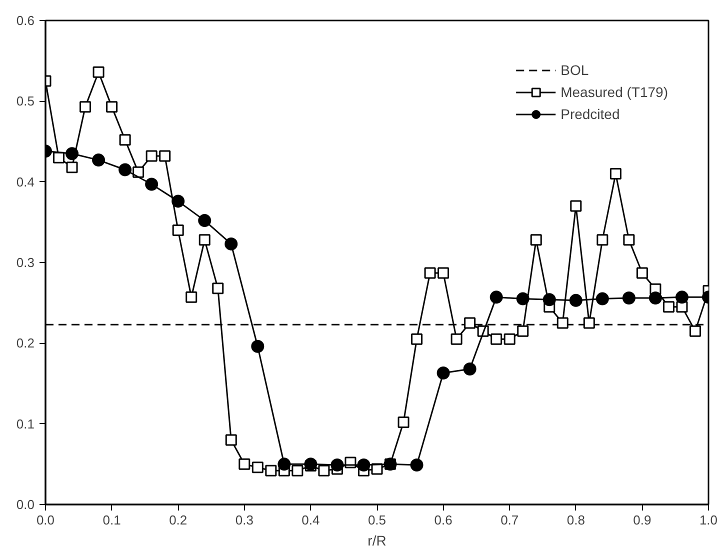 This screenshot has height=551, width=722. What do you see at coordinates (45, 520) in the screenshot?
I see `x-tick-label: 0.0` at bounding box center [45, 520].